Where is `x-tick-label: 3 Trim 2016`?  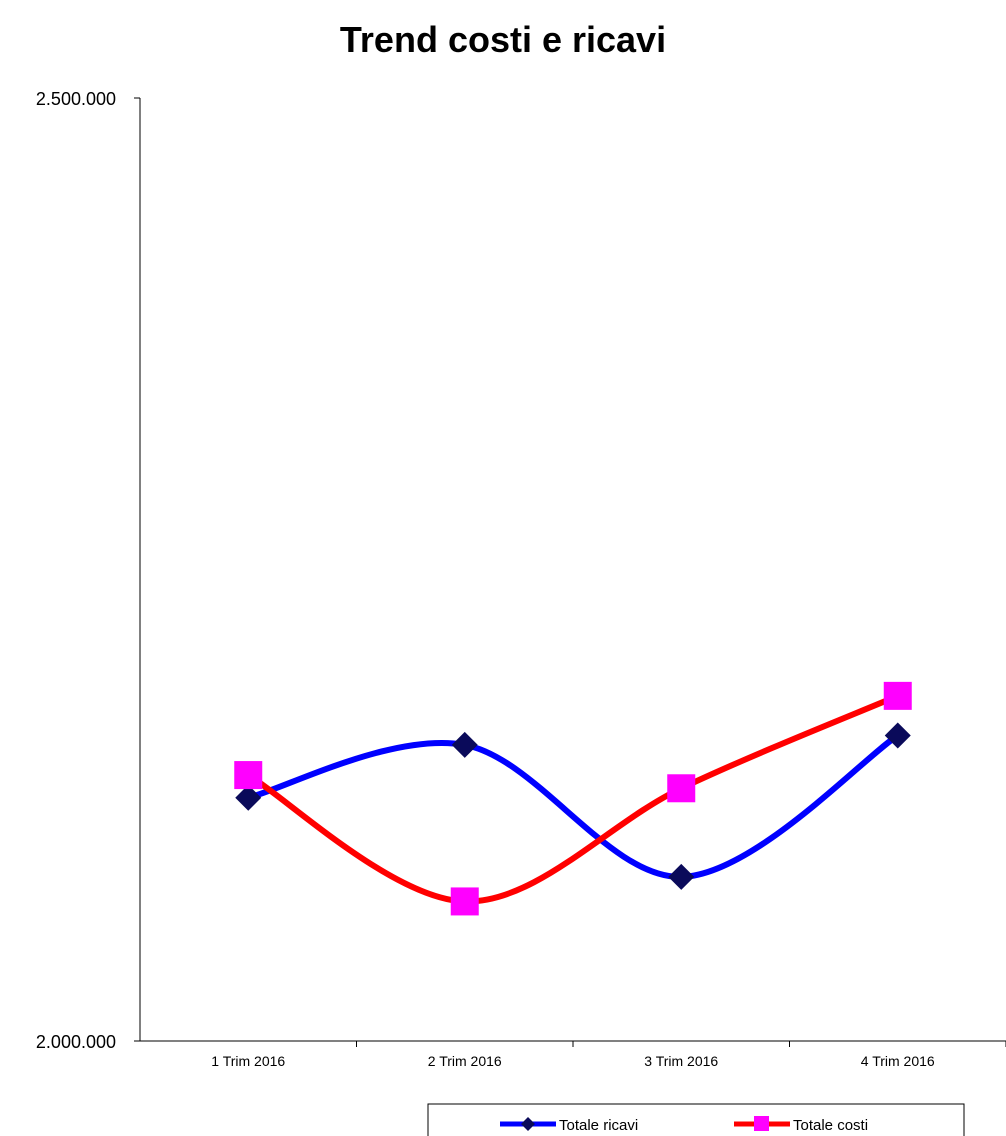
x-tick-label: 3 Trim 2016 is located at coordinates (681, 1061).